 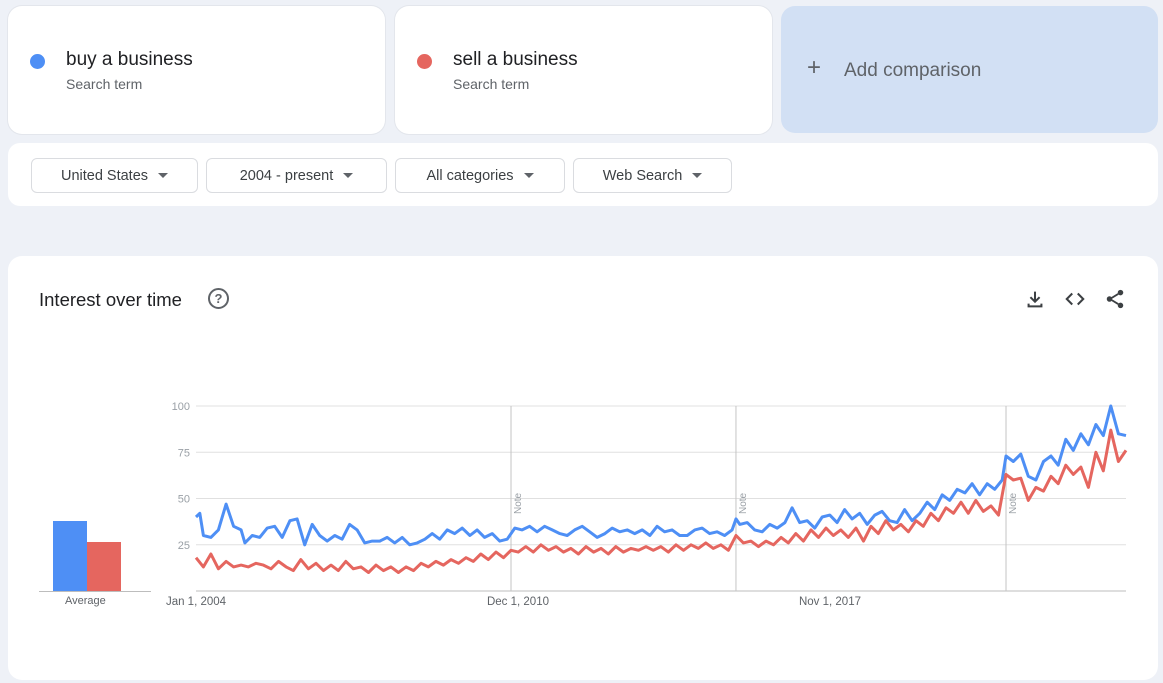 I want to click on embed-icon, so click(x=1075, y=299).